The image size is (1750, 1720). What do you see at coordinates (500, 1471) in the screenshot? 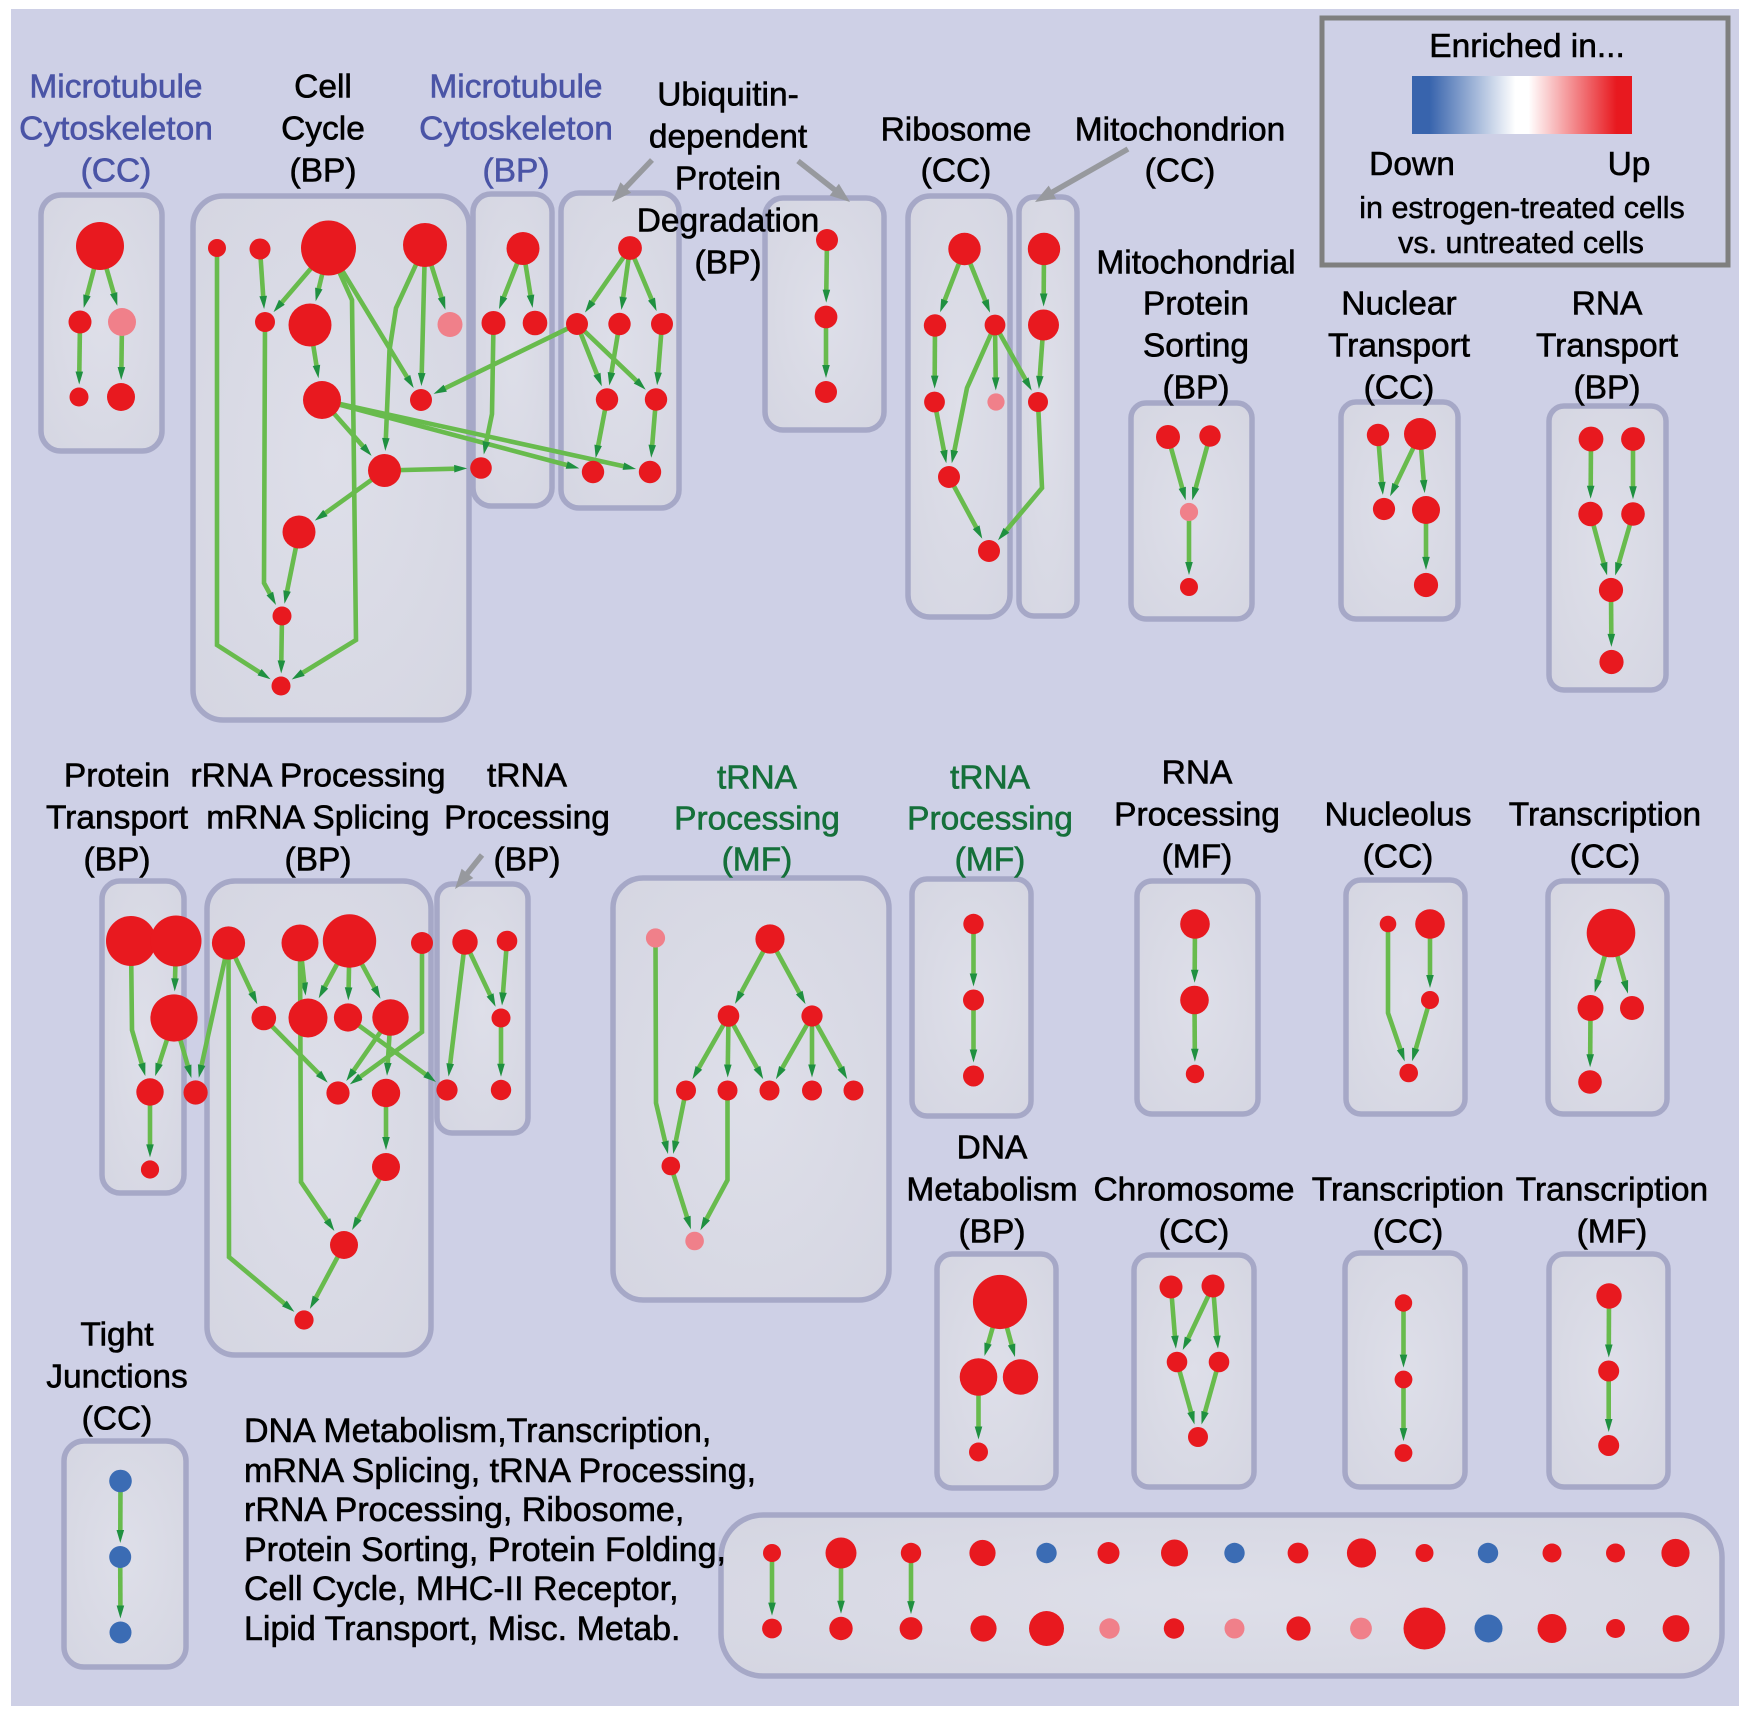
I see `svg-text:mRNA Splicing, tRNA Processing: mRNA Splicing, tRNA Processing,` at bounding box center [500, 1471].